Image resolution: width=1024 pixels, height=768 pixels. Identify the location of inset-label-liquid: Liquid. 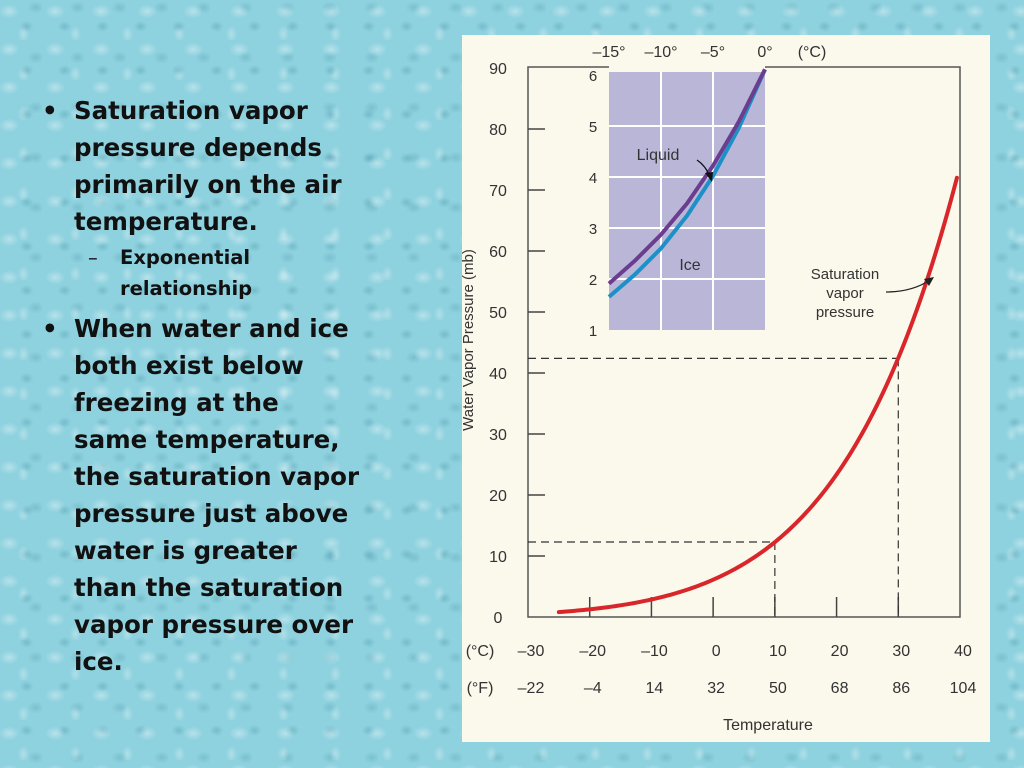
(658, 155).